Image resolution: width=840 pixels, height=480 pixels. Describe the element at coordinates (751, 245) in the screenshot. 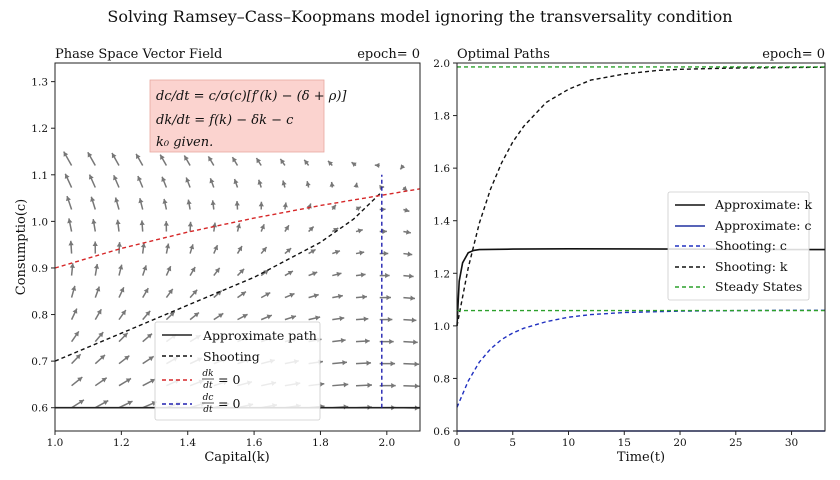

I see `legend-label-shooting-c: Shooting: c` at that location.